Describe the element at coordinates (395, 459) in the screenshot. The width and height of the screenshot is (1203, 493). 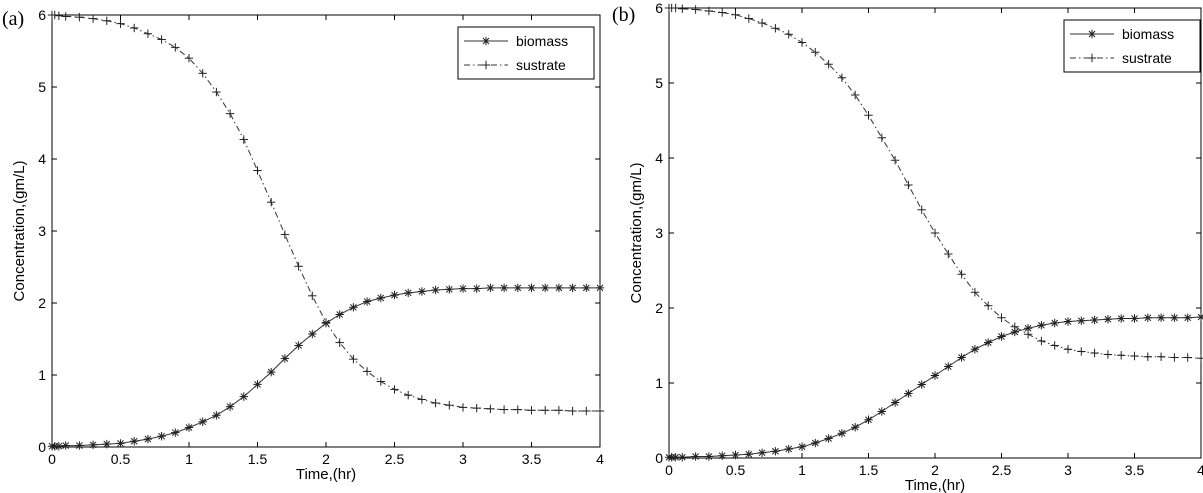
I see `x-tick-label: 2.5` at that location.